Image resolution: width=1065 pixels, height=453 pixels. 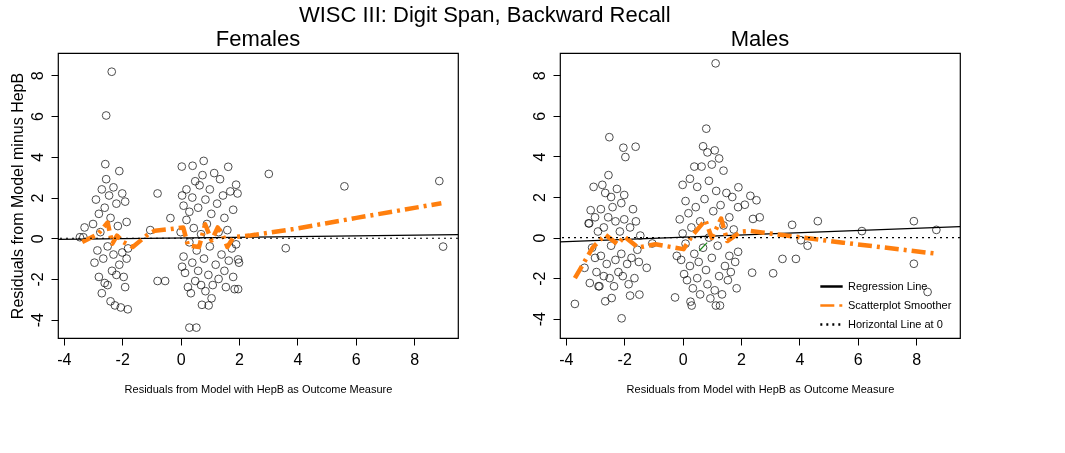 What do you see at coordinates (888, 285) in the screenshot?
I see `legend-label: Regression Line` at bounding box center [888, 285].